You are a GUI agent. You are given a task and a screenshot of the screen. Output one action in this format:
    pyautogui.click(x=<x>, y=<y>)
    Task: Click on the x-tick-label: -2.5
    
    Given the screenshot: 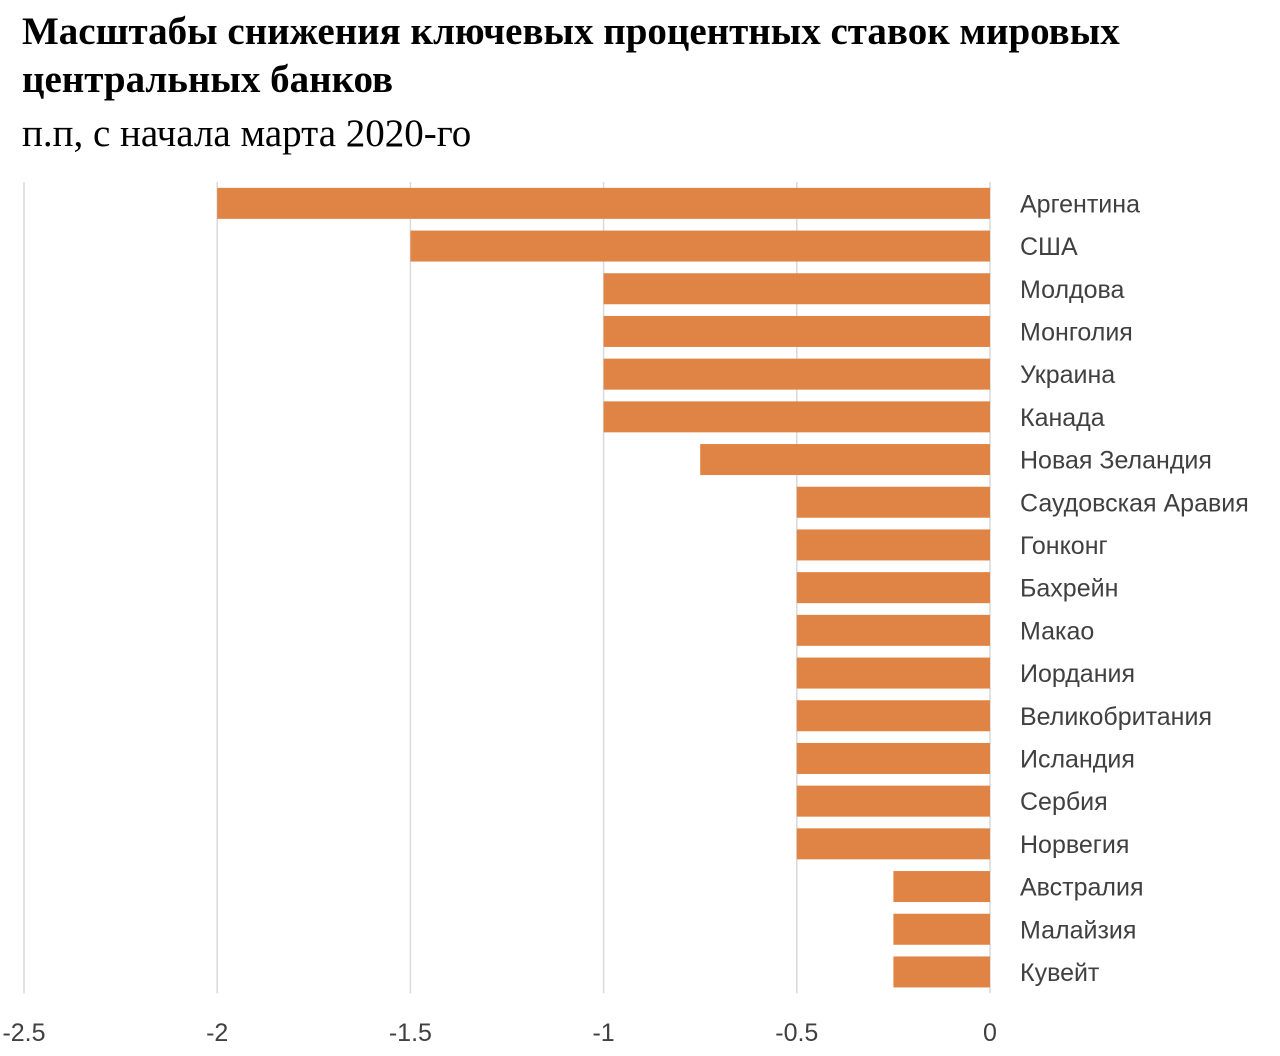 What is the action you would take?
    pyautogui.click(x=23, y=1033)
    